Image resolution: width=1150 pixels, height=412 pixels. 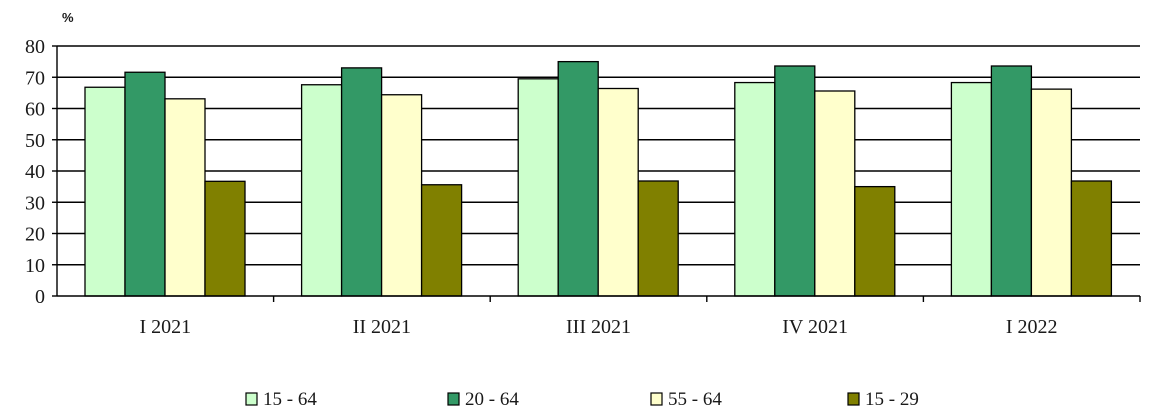 What do you see at coordinates (892, 399) in the screenshot?
I see `legend-label: 15 - 29` at bounding box center [892, 399].